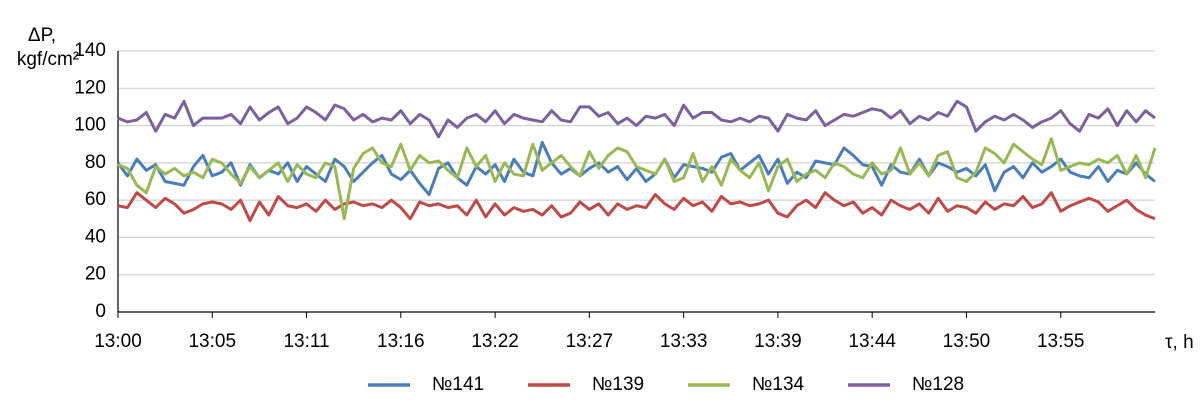 This screenshot has width=1200, height=418. What do you see at coordinates (48, 59) in the screenshot?
I see `y-axis-unit: kgf/cm²` at bounding box center [48, 59].